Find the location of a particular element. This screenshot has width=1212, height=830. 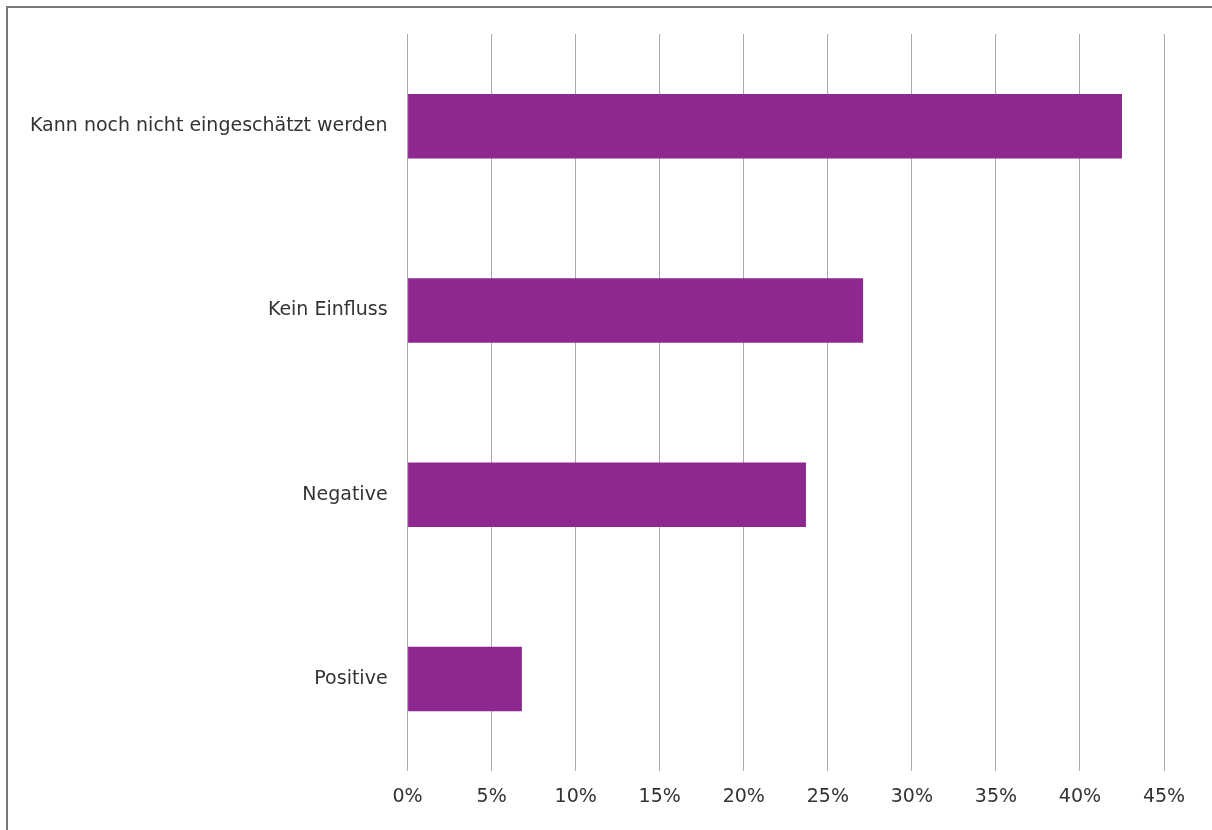

x-tick-label: 40% is located at coordinates (1080, 794).